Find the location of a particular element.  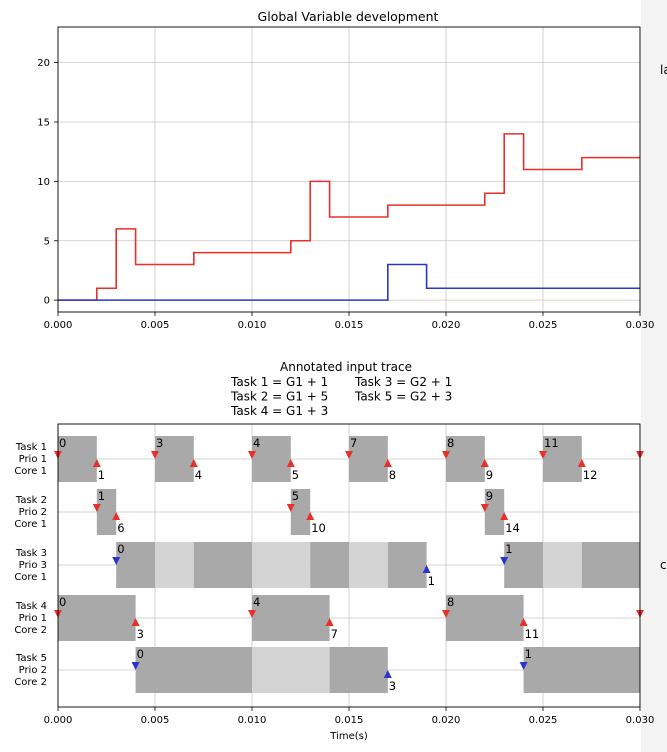

plot2-title: Annotated input trace is located at coordinates (346, 367).